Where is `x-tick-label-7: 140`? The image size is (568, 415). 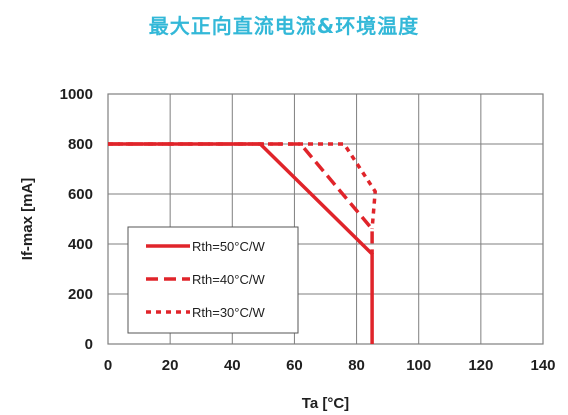
x-tick-label-7: 140 is located at coordinates (542, 365).